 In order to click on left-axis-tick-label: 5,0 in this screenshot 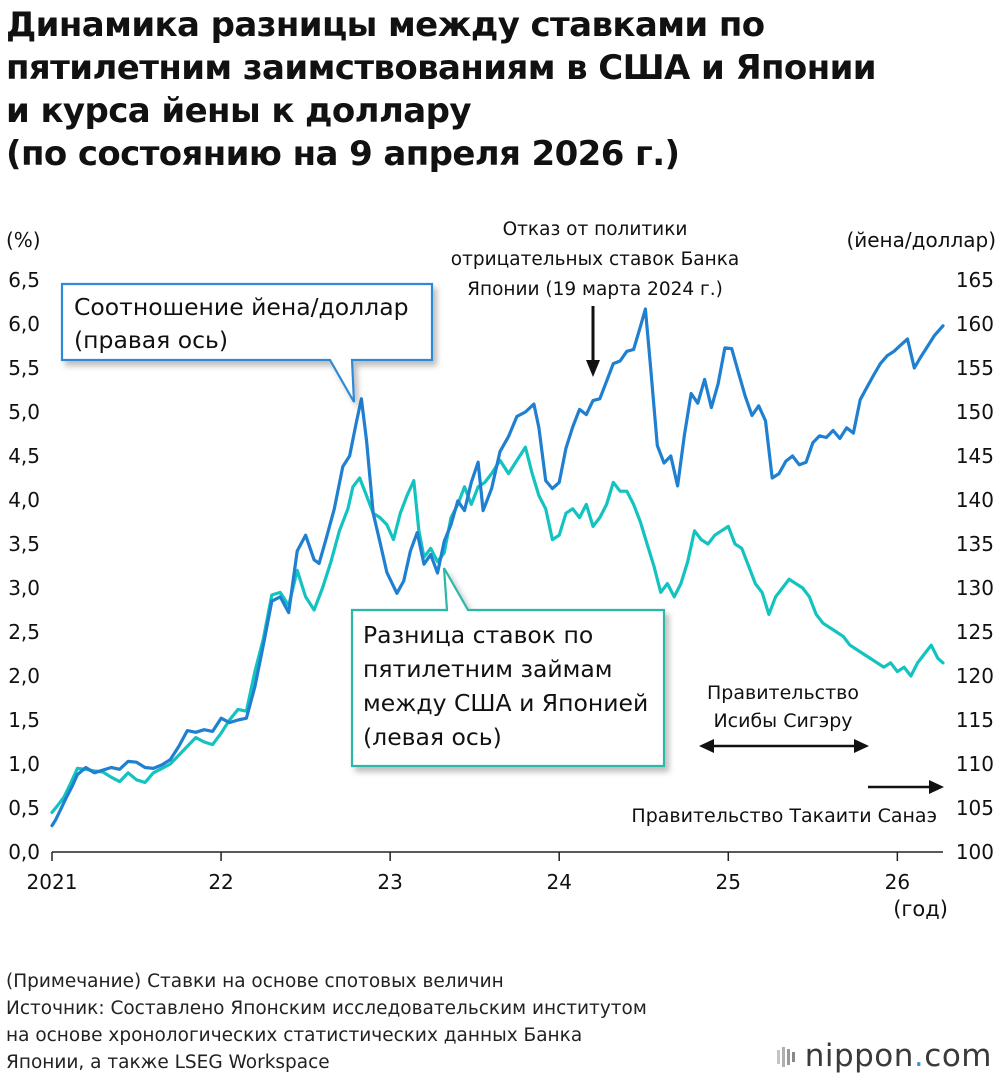, I will do `click(24, 412)`.